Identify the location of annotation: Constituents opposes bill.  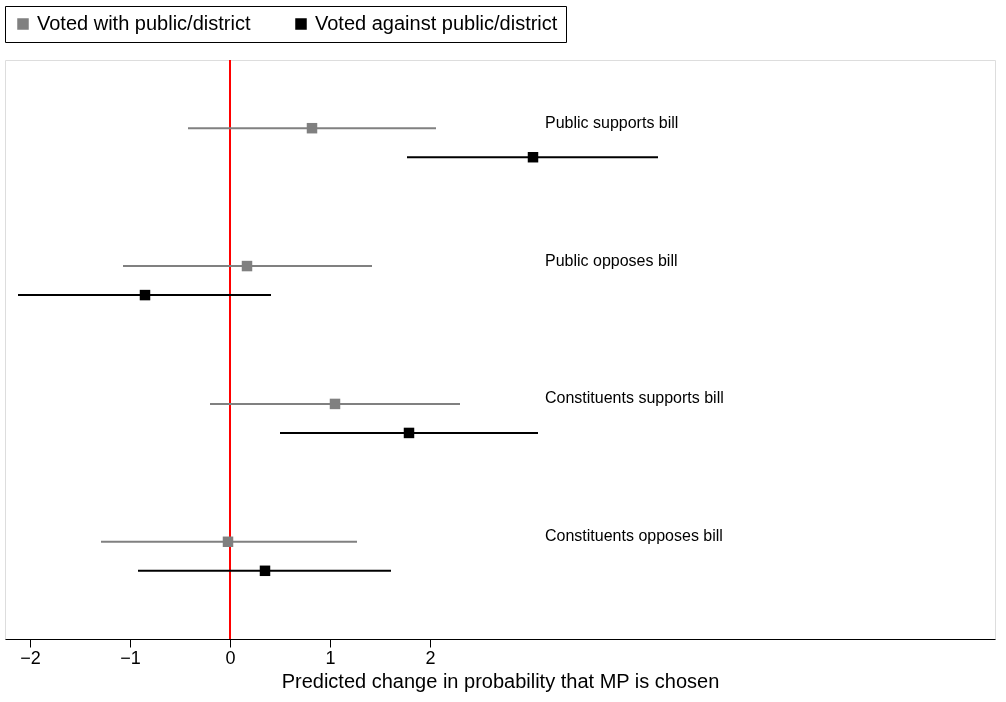
(634, 536).